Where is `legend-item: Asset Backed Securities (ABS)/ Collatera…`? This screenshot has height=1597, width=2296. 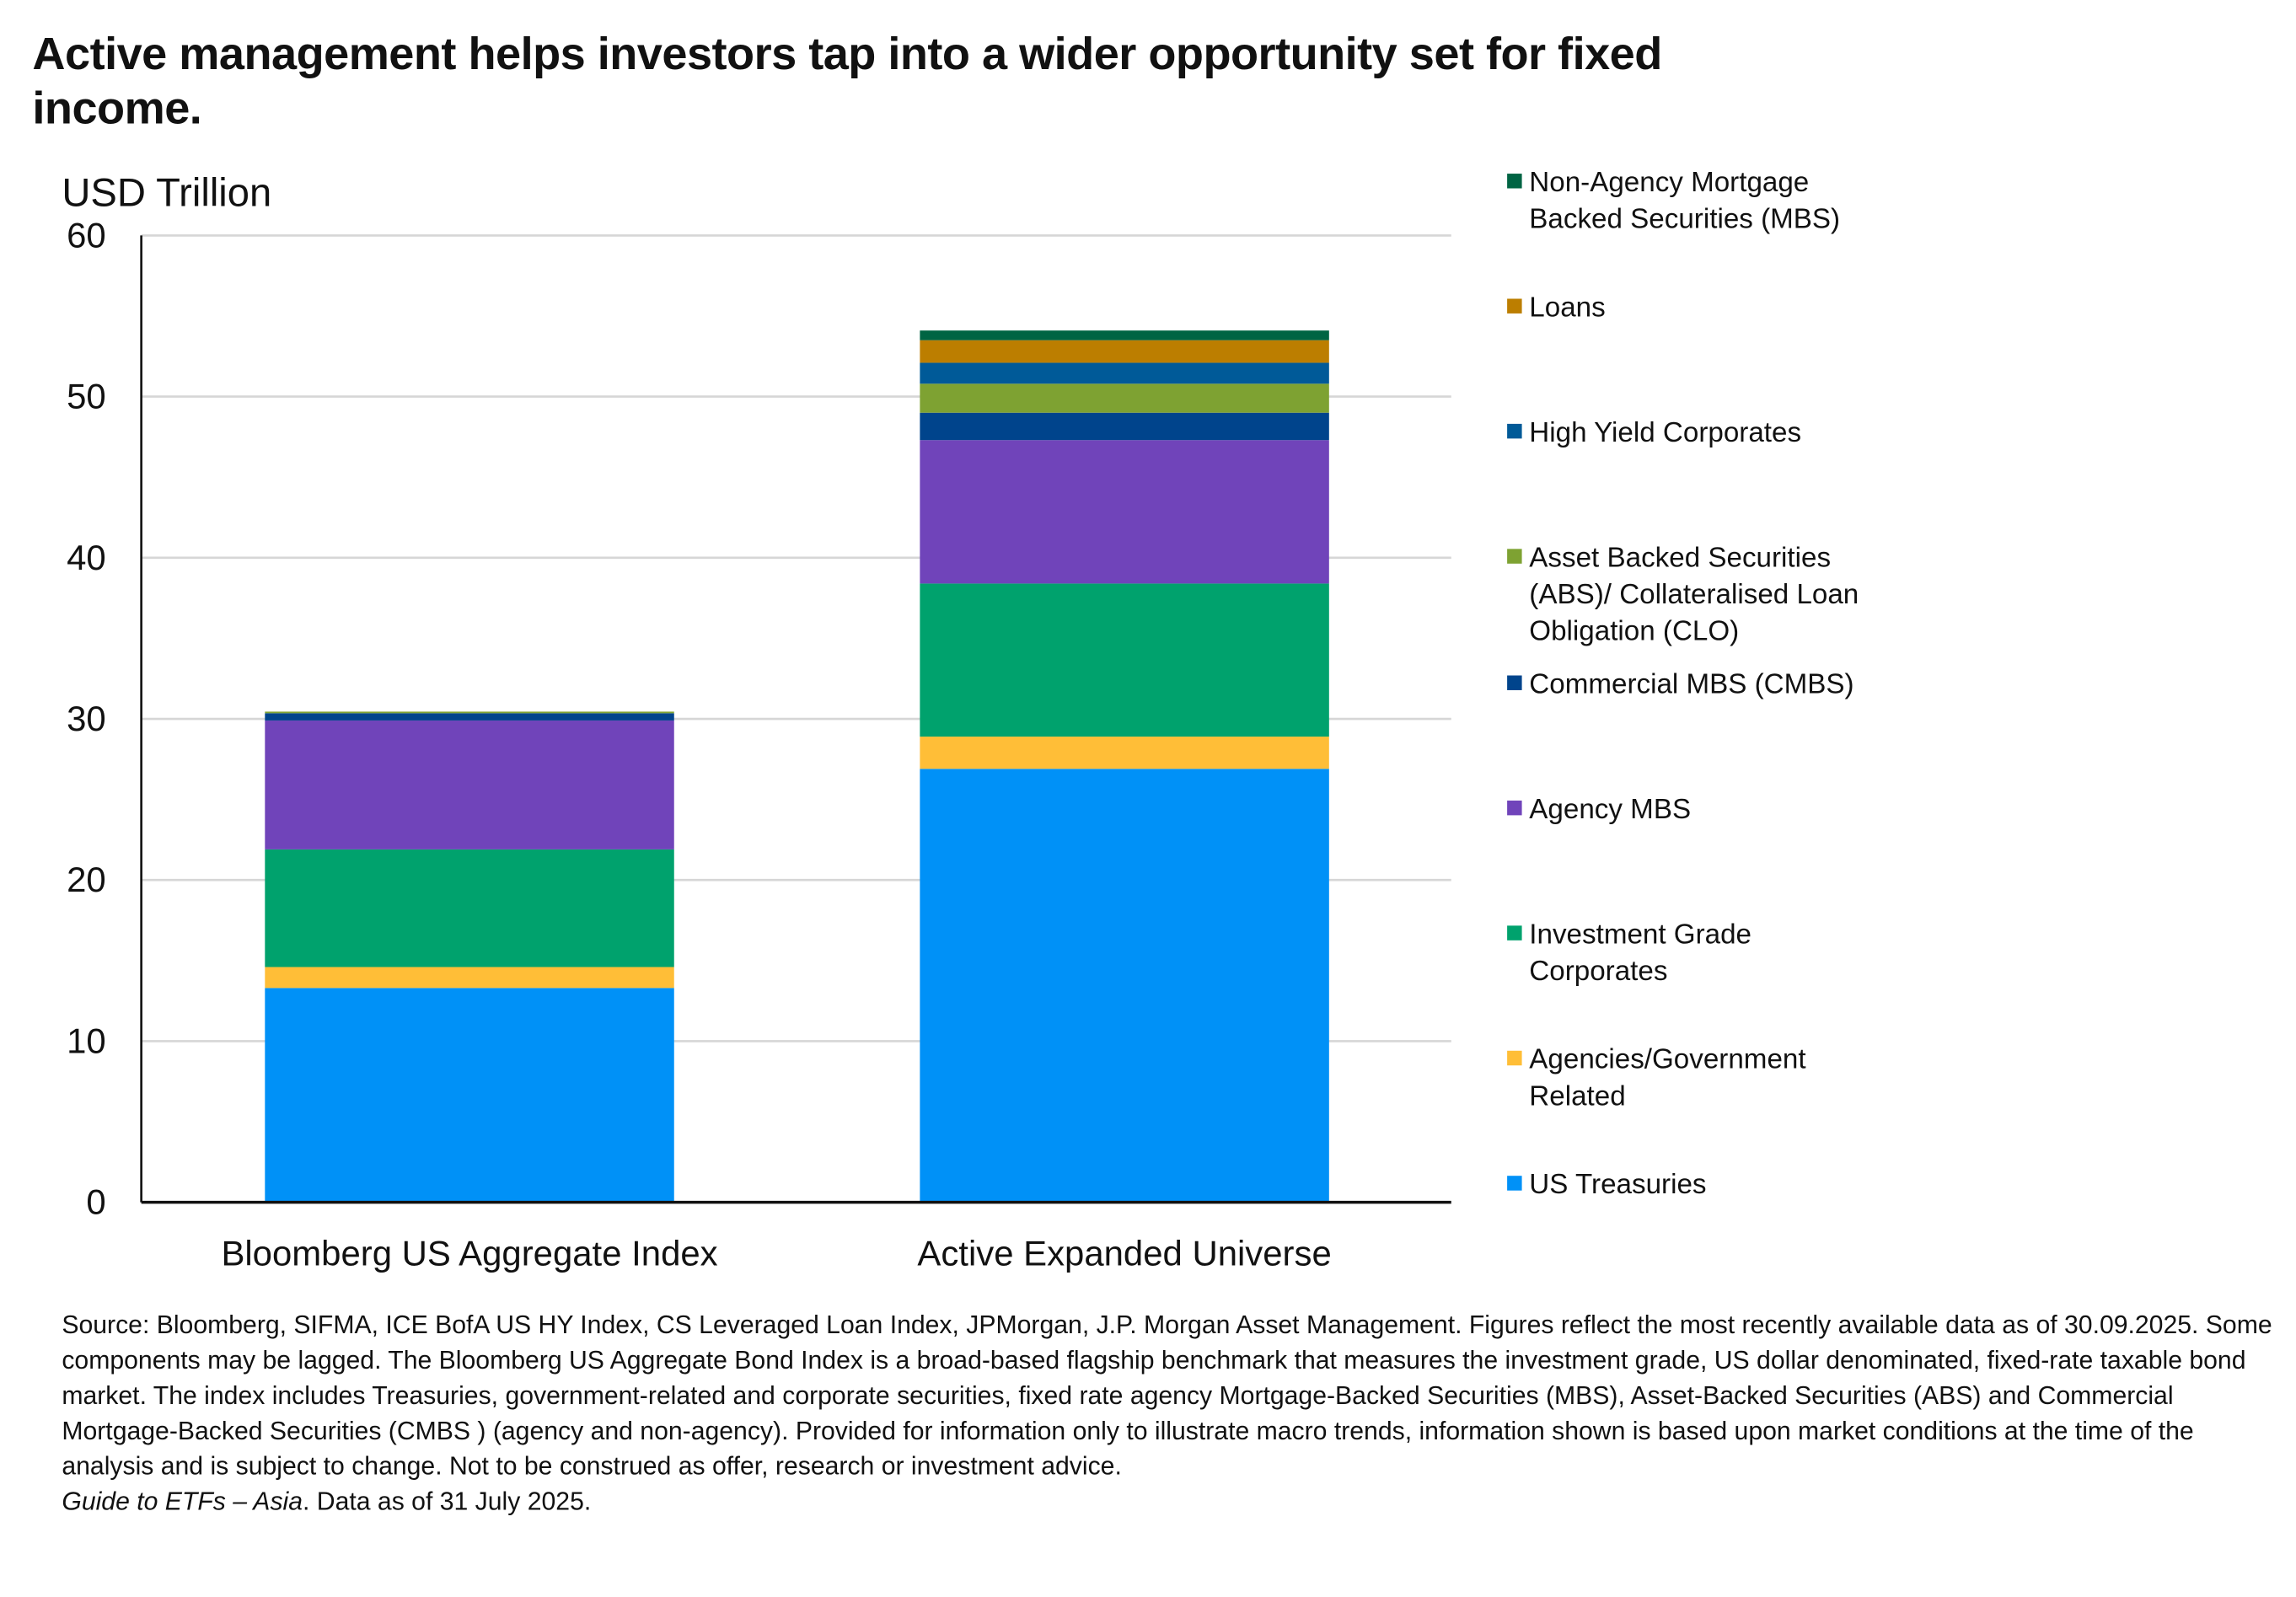
legend-item: Asset Backed Securities (ABS)/ Collatera… is located at coordinates (1691, 595).